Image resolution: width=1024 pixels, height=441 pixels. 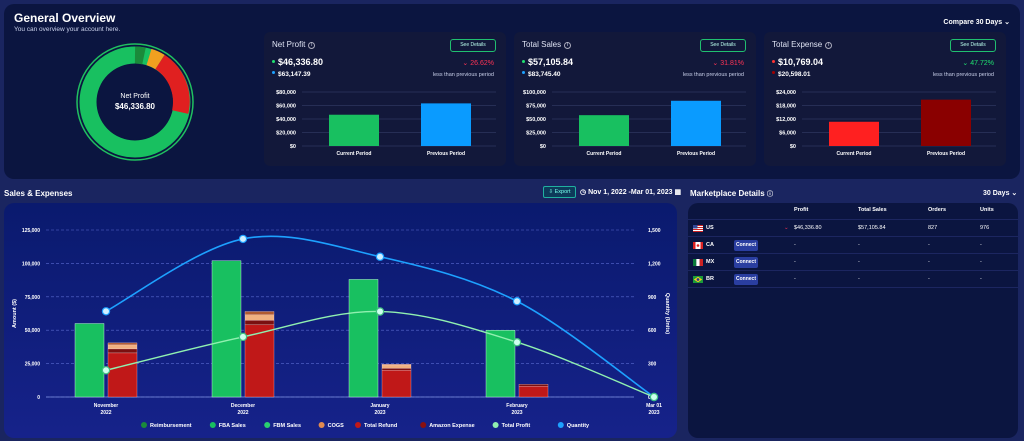 What do you see at coordinates (710, 245) in the screenshot?
I see `country-code: CA` at bounding box center [710, 245].